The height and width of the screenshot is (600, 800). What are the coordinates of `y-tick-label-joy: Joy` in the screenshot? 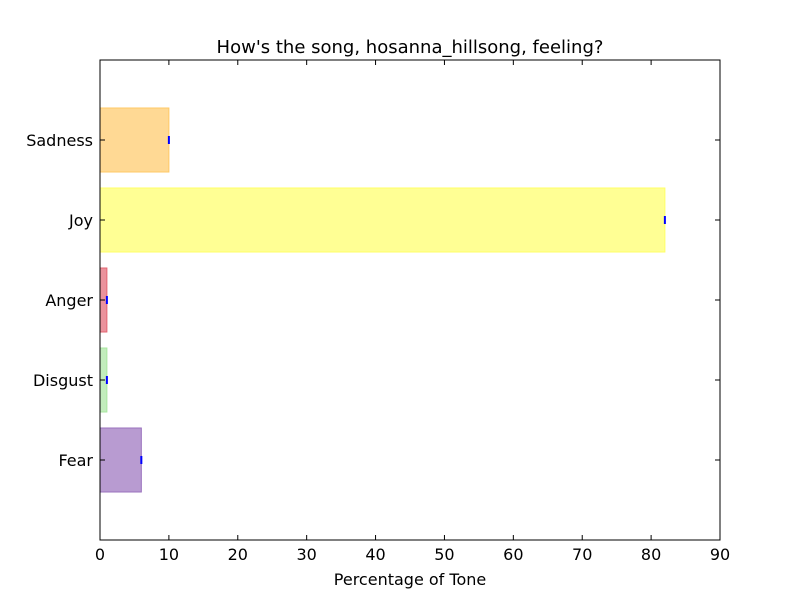 It's located at (80, 220).